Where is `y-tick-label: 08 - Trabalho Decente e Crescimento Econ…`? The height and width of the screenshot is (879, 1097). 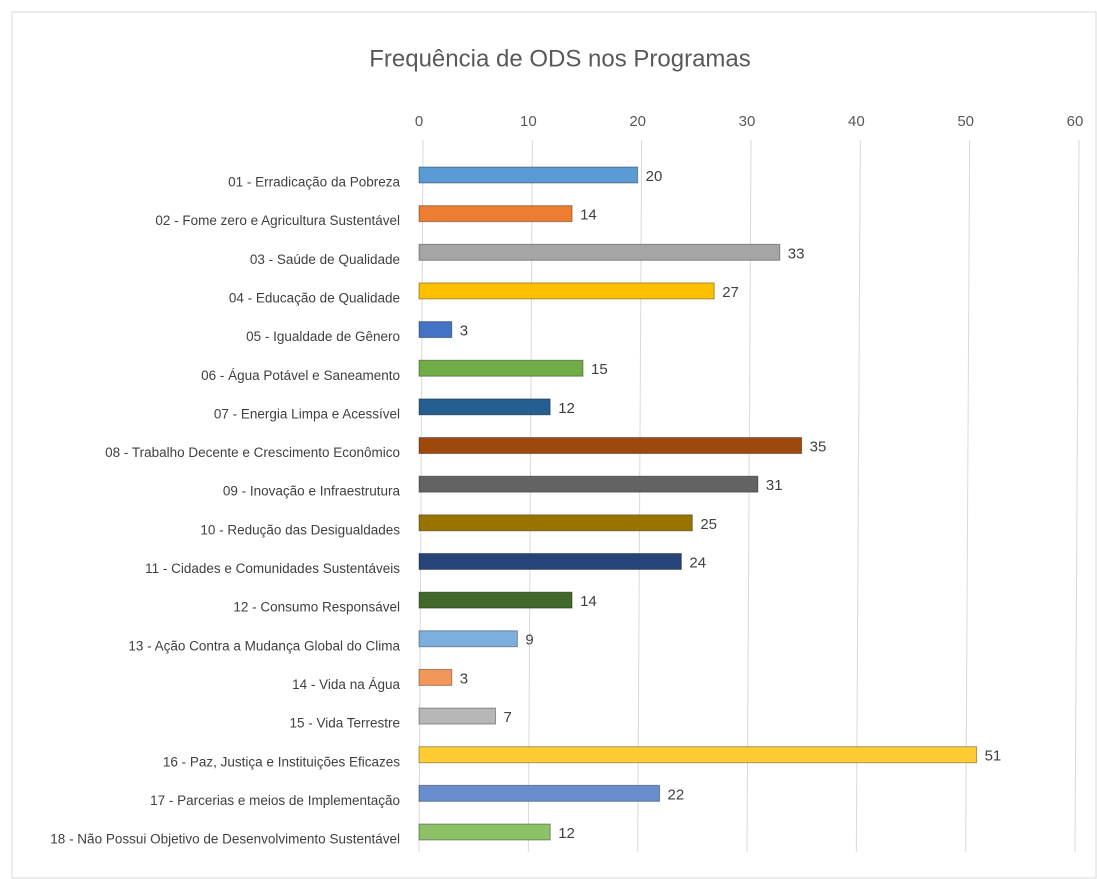
y-tick-label: 08 - Trabalho Decente e Crescimento Econ… is located at coordinates (252, 452).